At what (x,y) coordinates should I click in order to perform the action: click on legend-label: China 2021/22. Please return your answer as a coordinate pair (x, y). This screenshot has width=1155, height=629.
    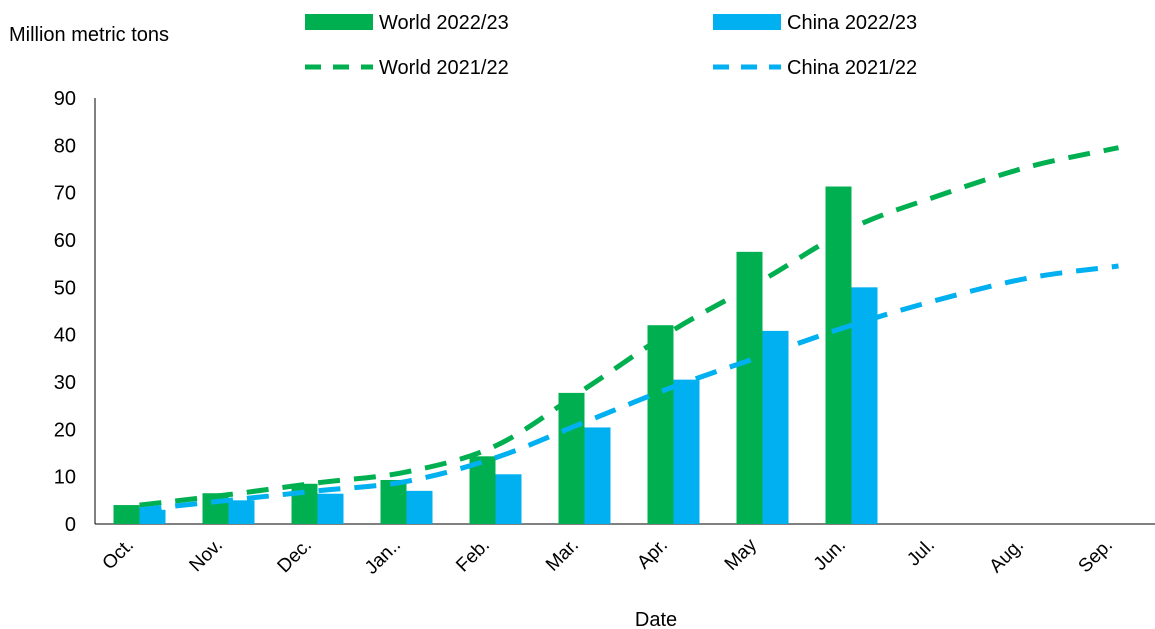
    Looking at the image, I should click on (852, 68).